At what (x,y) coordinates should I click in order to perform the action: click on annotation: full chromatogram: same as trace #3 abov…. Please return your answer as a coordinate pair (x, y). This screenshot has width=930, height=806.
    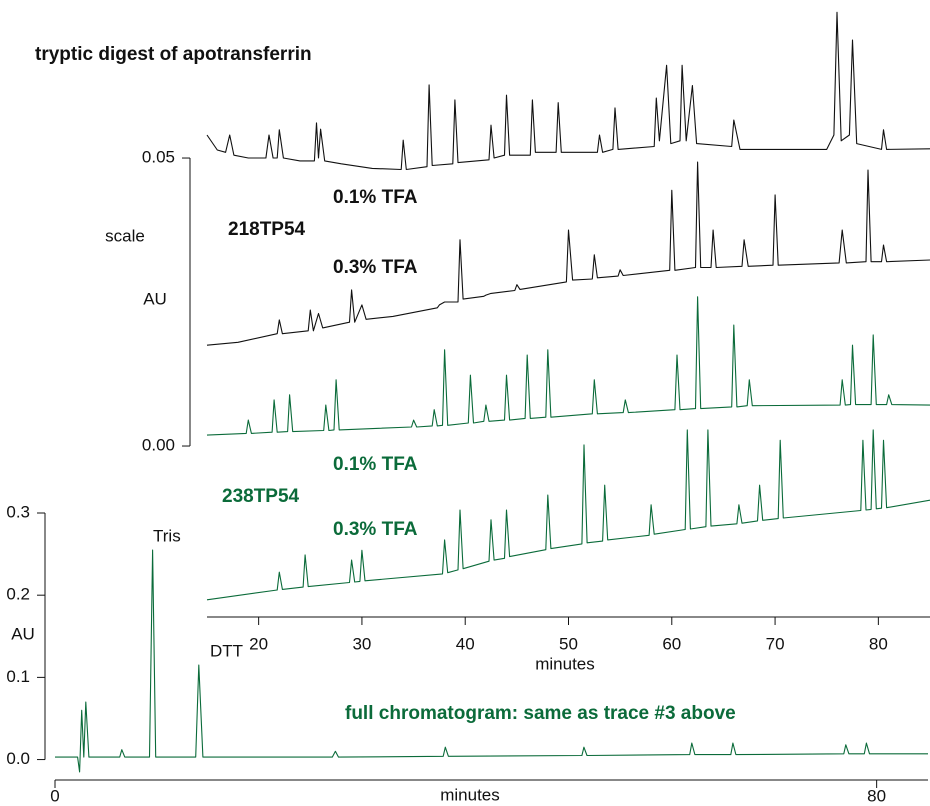
    Looking at the image, I should click on (540, 713).